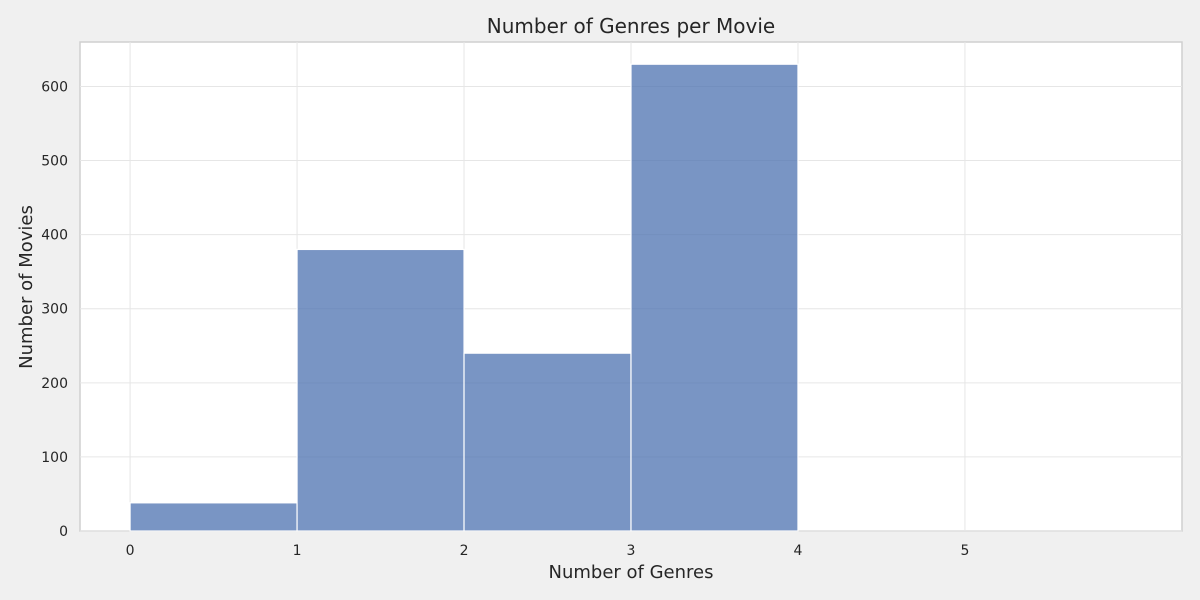  Describe the element at coordinates (964, 551) in the screenshot. I see `x-tick-label: 5` at that location.